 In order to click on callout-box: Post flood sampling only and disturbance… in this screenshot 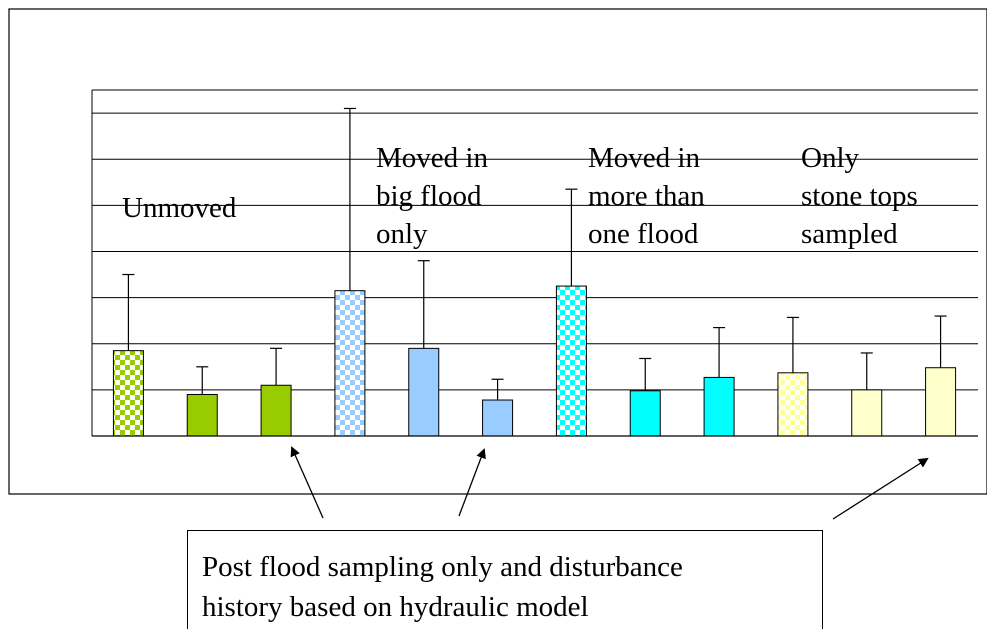, I will do `click(505, 579)`.